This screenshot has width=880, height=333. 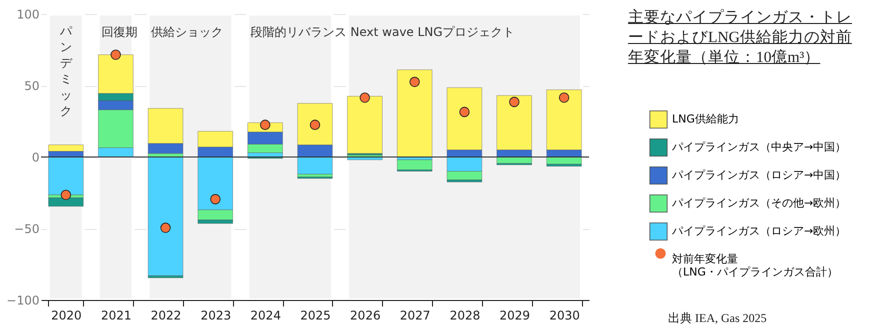 What do you see at coordinates (705, 119) in the screenshot?
I see `legend-label: LNG供給能力` at bounding box center [705, 119].